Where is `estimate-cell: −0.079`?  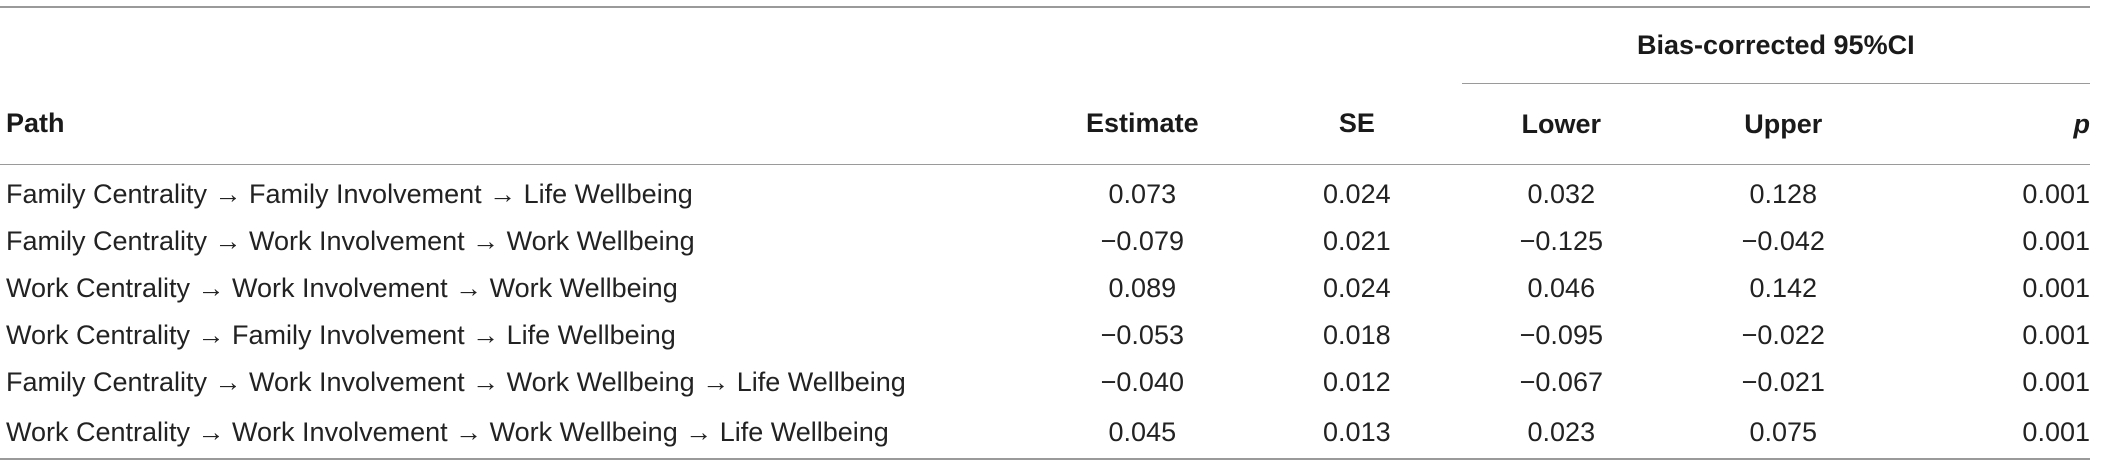 estimate-cell: −0.079 is located at coordinates (1142, 241).